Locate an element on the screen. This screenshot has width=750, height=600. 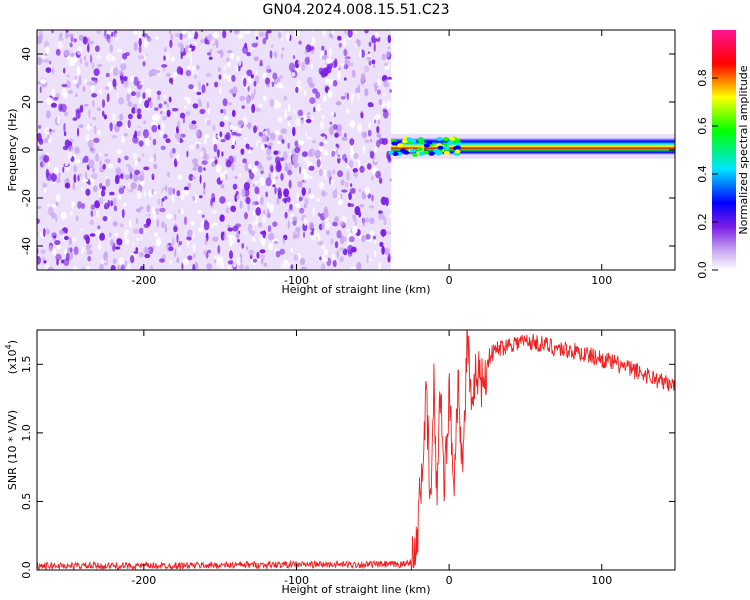
y-tick-label: -20 is located at coordinates (26, 198).